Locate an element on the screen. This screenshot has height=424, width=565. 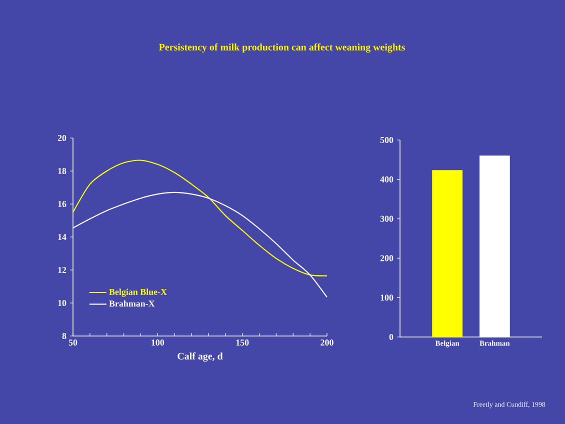
y-tick-label: 10 is located at coordinates (62, 303).